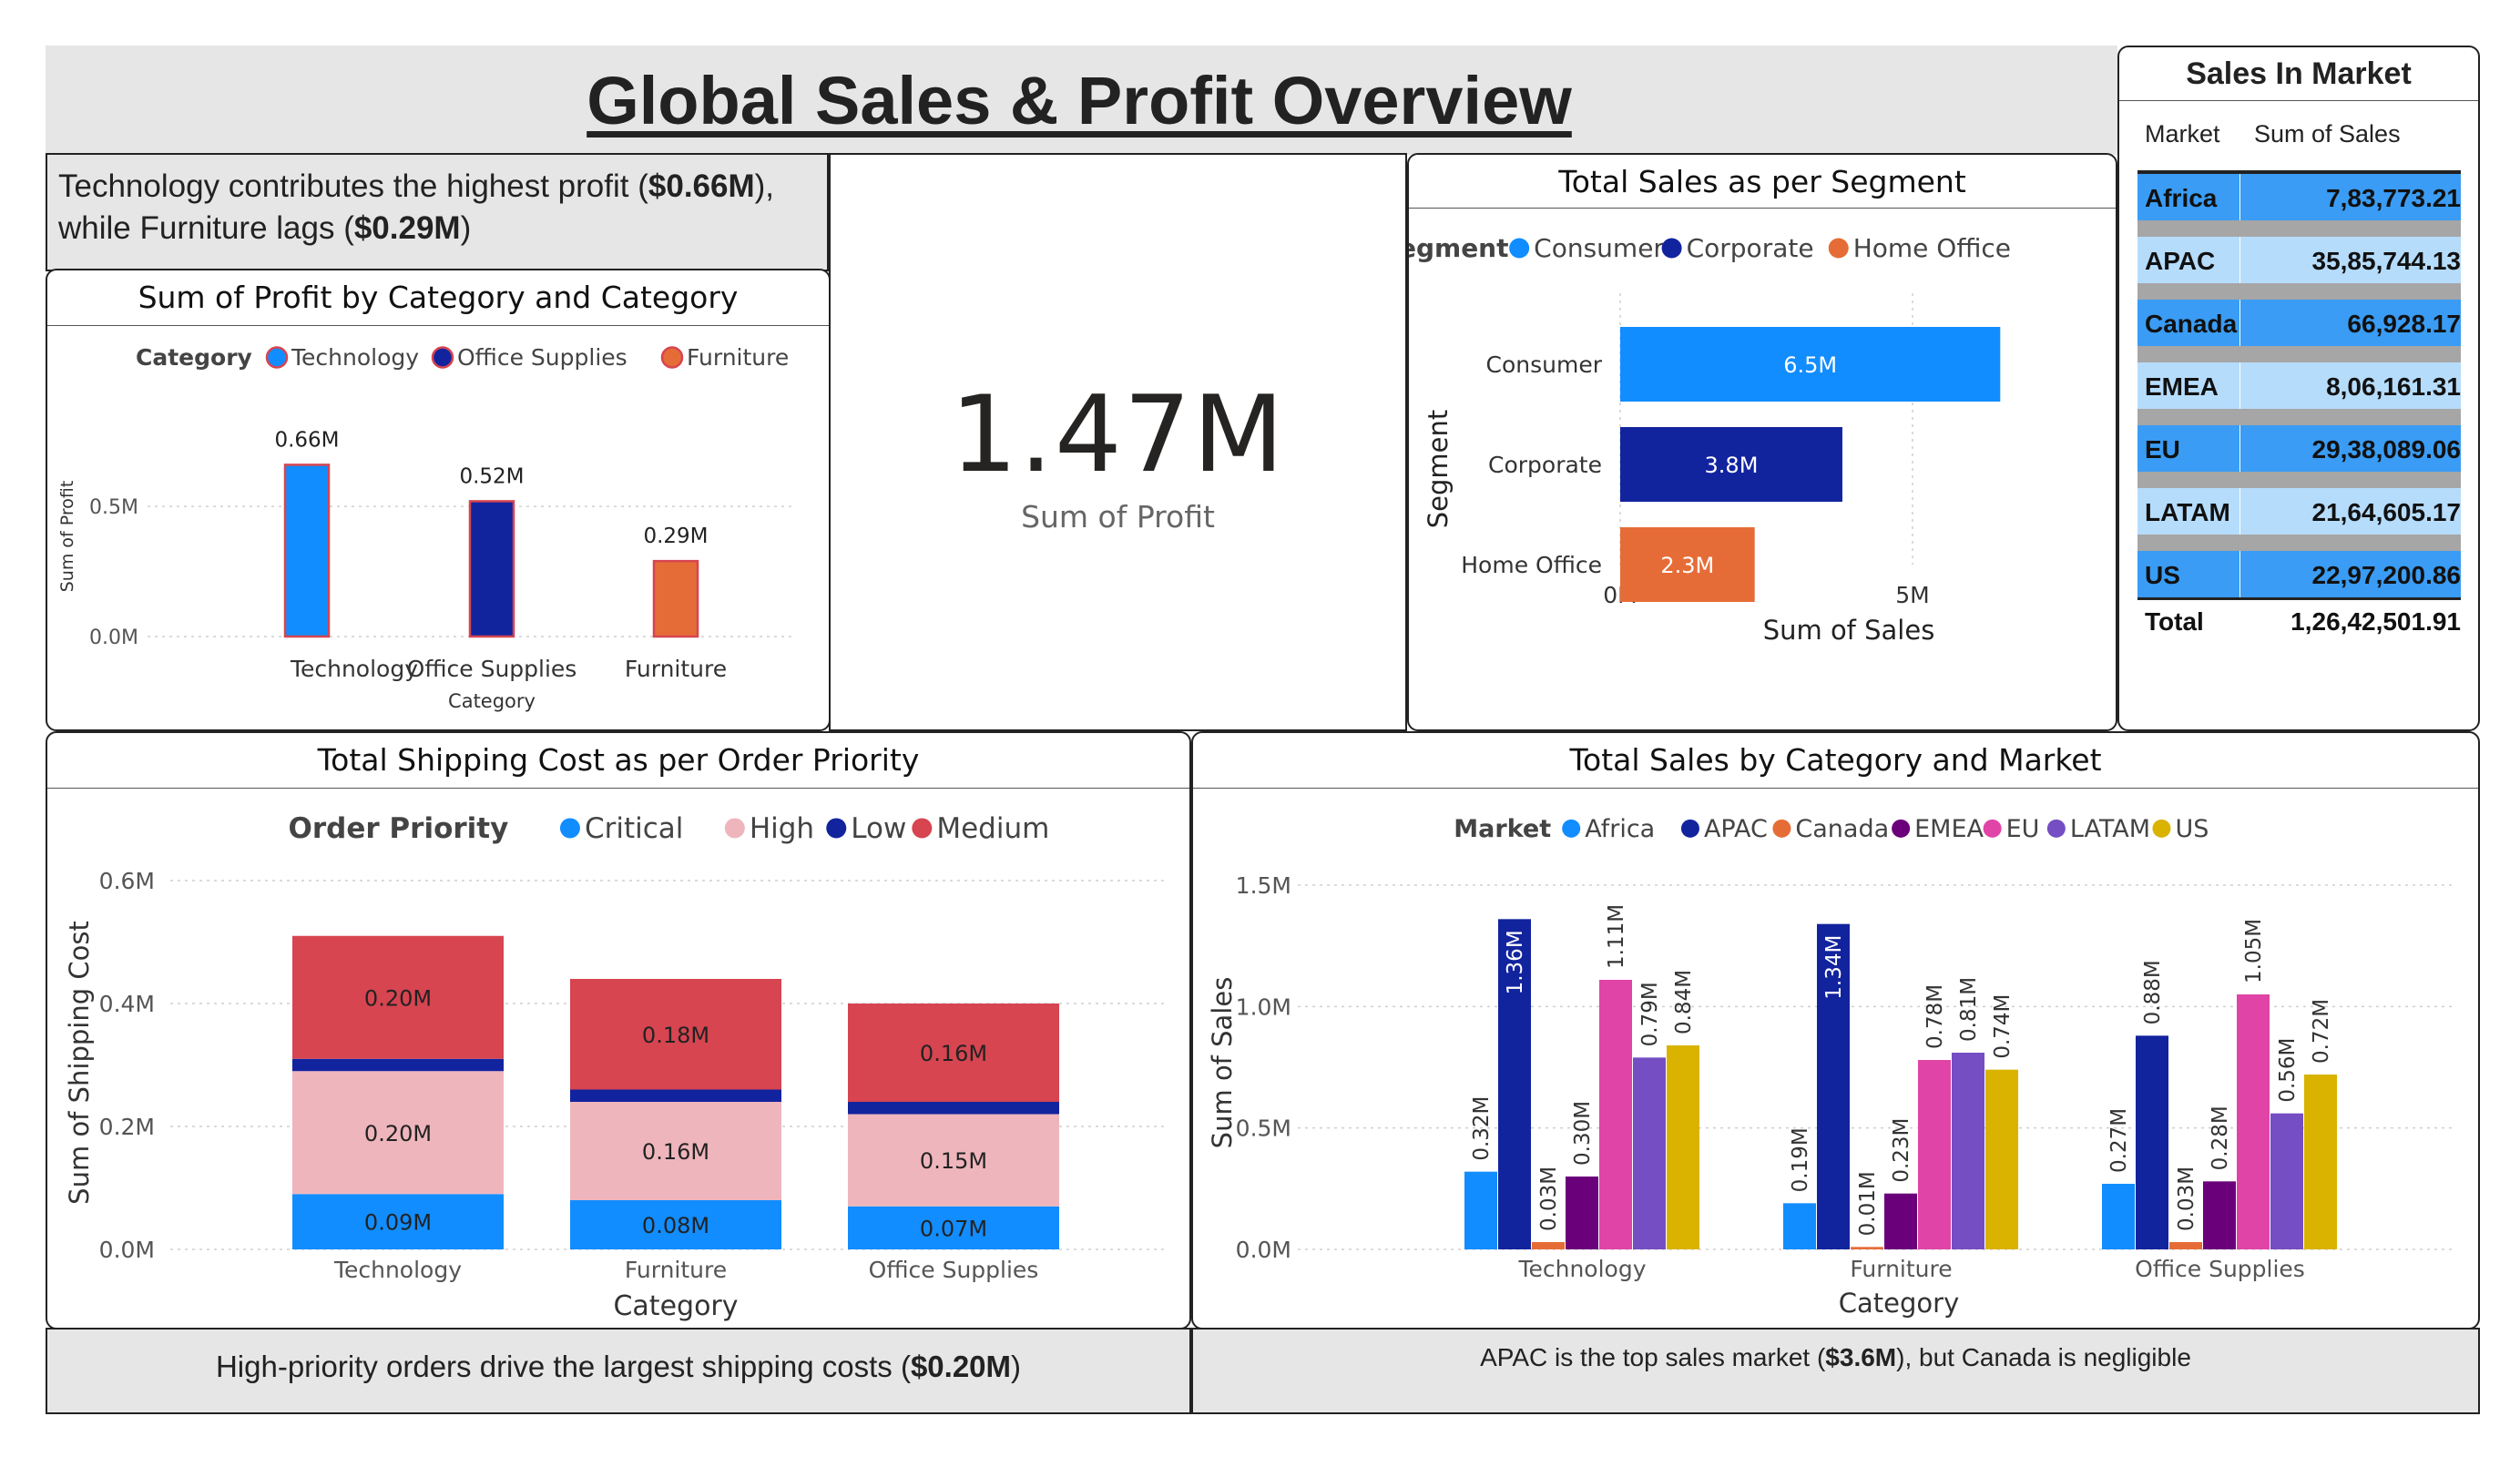 The width and height of the screenshot is (2520, 1457). Describe the element at coordinates (1762, 182) in the screenshot. I see `segment-chart-title: Total Sales as per Segment` at that location.